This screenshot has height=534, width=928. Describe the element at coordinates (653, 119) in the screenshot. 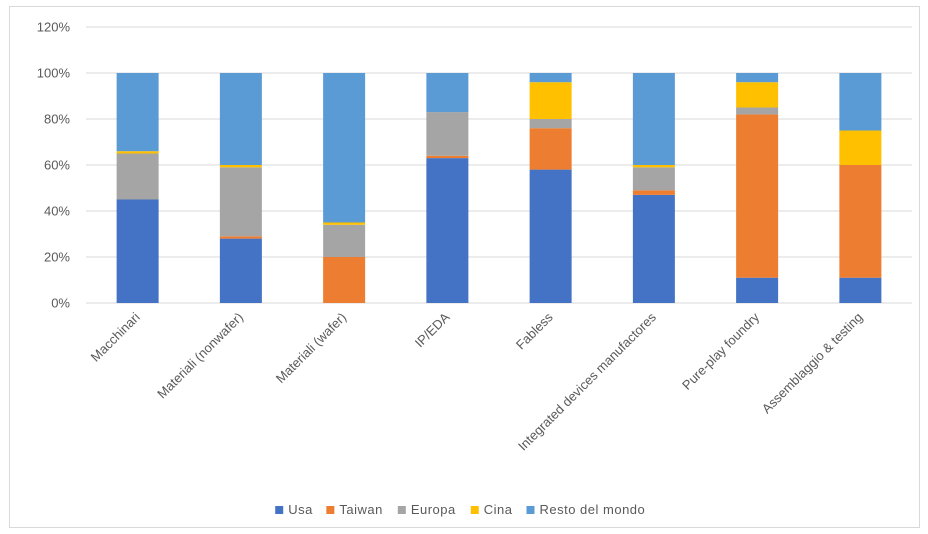

I see `bar-resto-del-mondo-integrated-devices-manufactores` at that location.